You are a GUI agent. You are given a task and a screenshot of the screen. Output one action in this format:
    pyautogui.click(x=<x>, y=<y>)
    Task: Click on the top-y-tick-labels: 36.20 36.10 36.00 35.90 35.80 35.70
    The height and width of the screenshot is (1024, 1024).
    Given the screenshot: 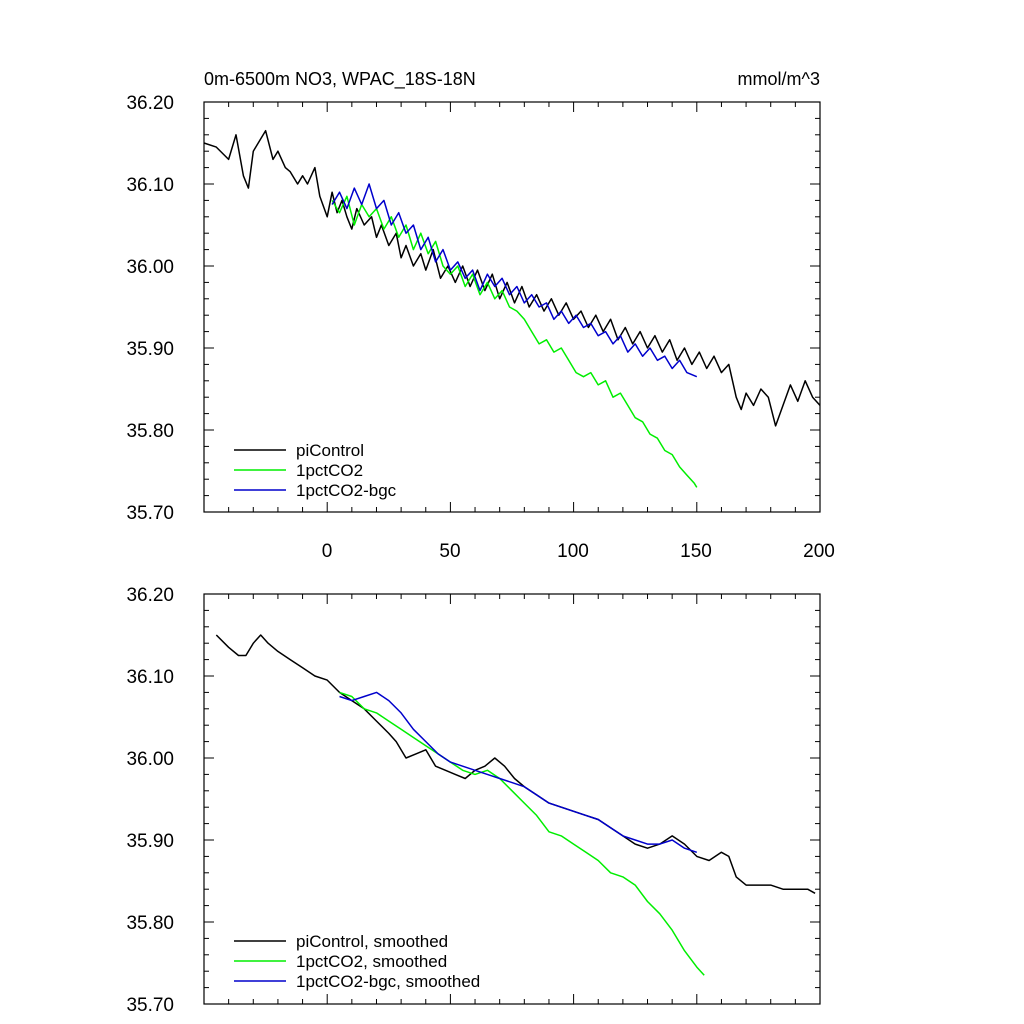 What is the action you would take?
    pyautogui.click(x=150, y=308)
    